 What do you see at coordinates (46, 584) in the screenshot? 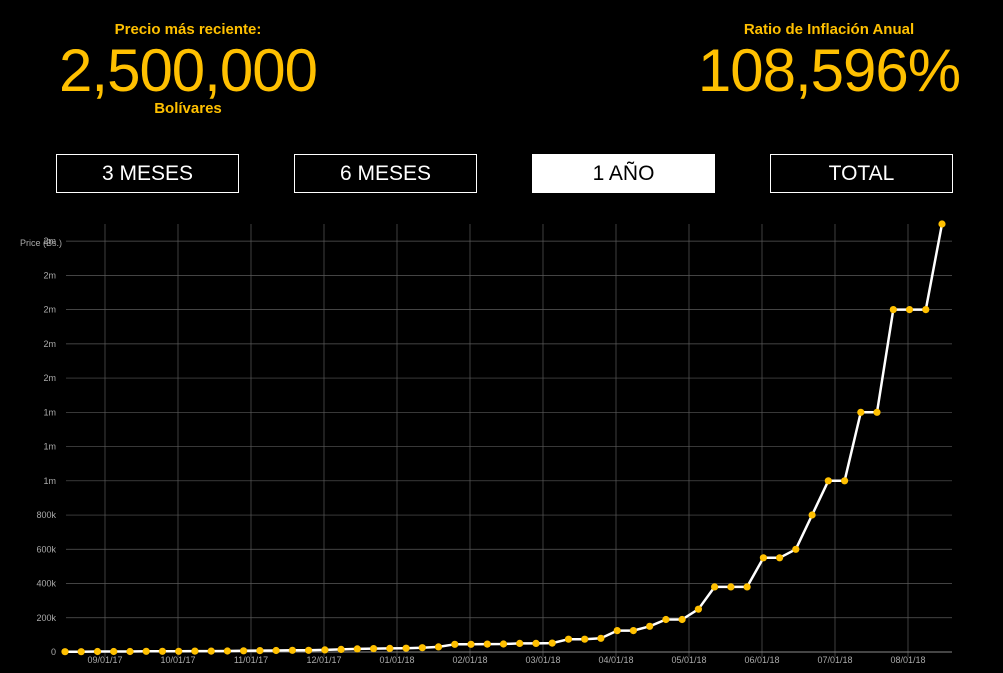
I see `y-tick-label: 400k` at bounding box center [46, 584].